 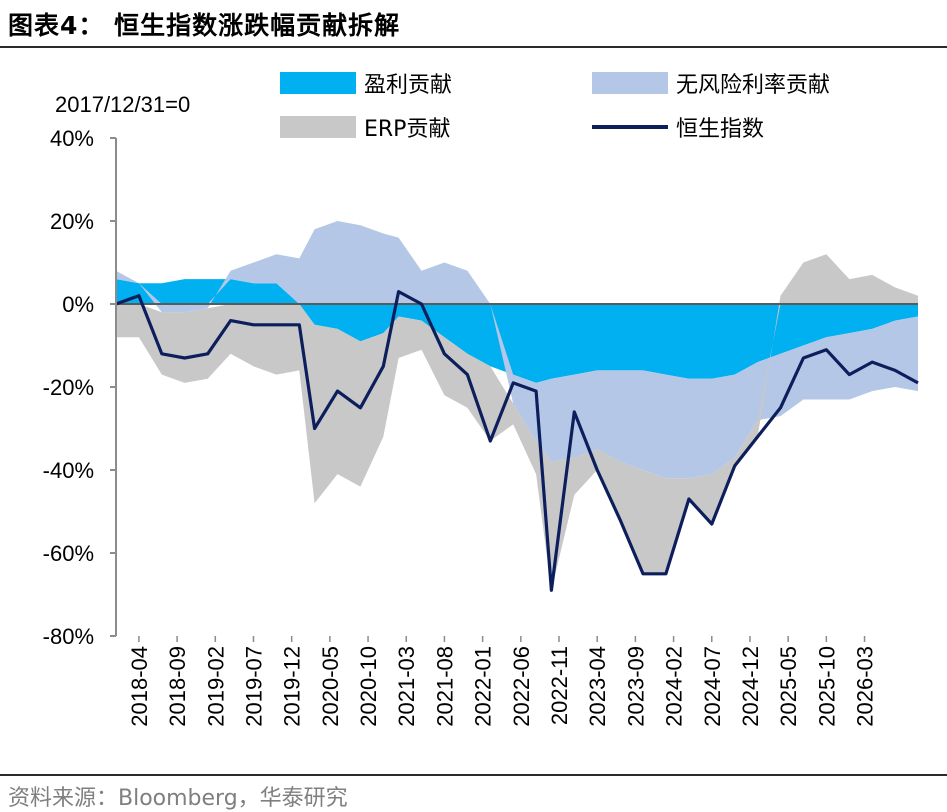 I want to click on x-tick-label: 2018-09, so click(x=177, y=686).